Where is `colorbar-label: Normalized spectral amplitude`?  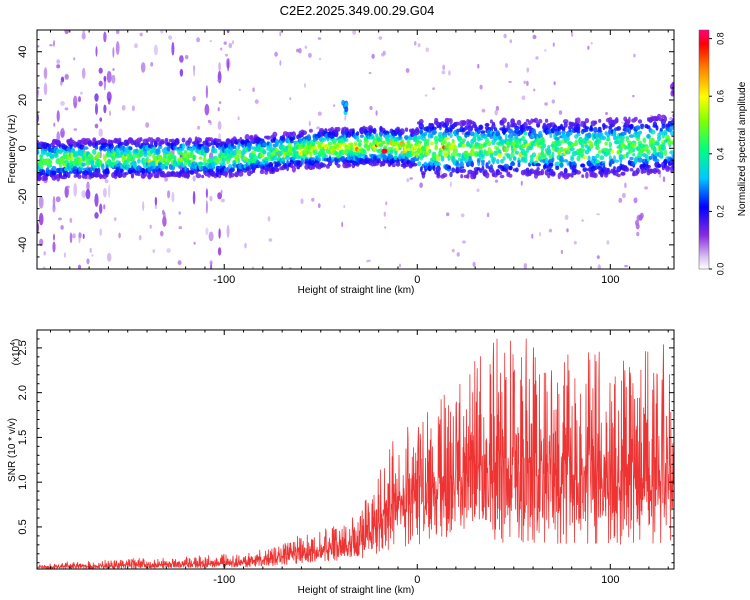
colorbar-label: Normalized spectral amplitude is located at coordinates (742, 148).